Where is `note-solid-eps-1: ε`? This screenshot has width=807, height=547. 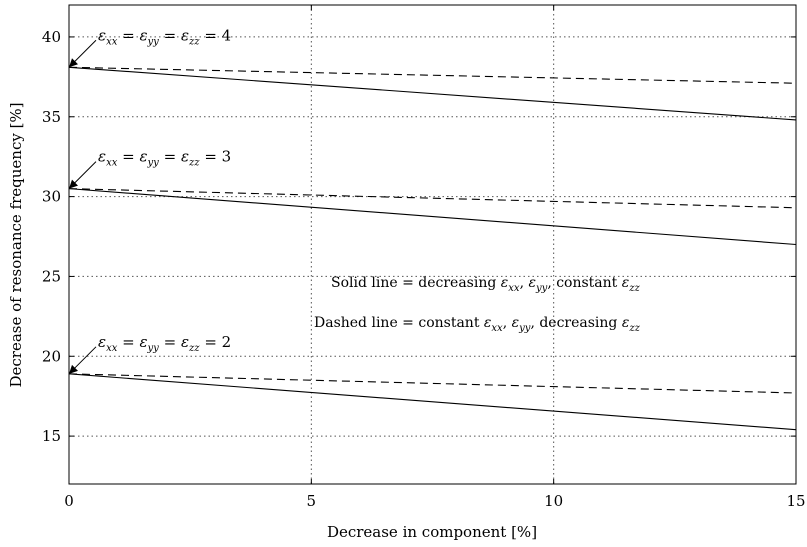
note-solid-eps-1: ε is located at coordinates (505, 283).